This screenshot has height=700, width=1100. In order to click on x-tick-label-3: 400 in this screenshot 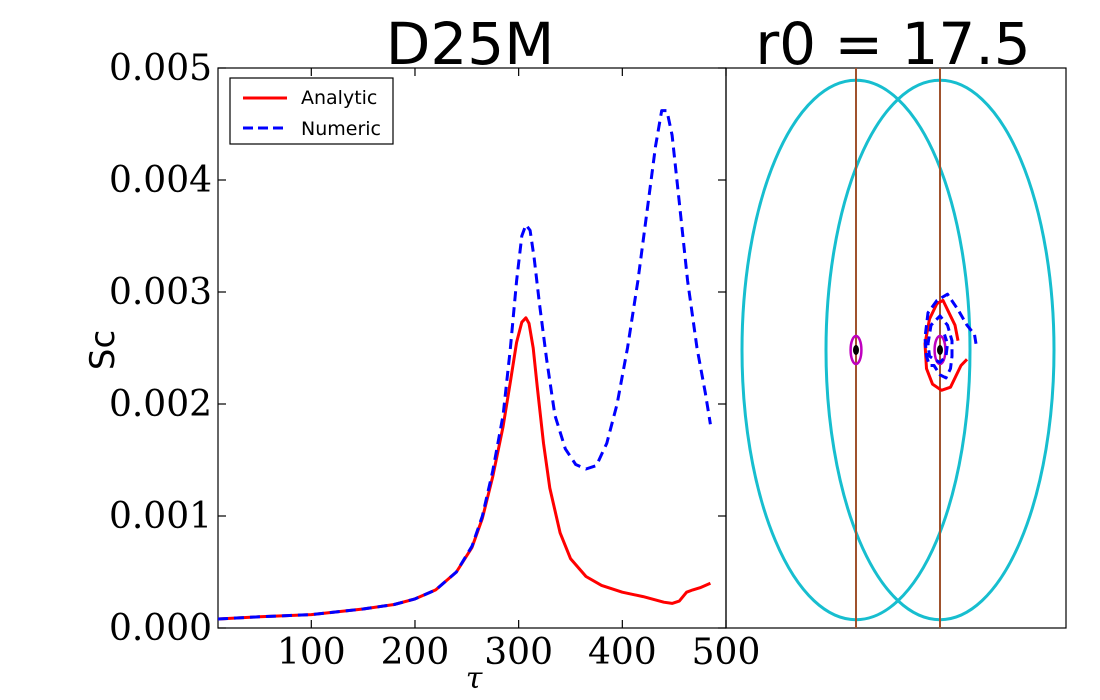, I will do `click(622, 652)`.